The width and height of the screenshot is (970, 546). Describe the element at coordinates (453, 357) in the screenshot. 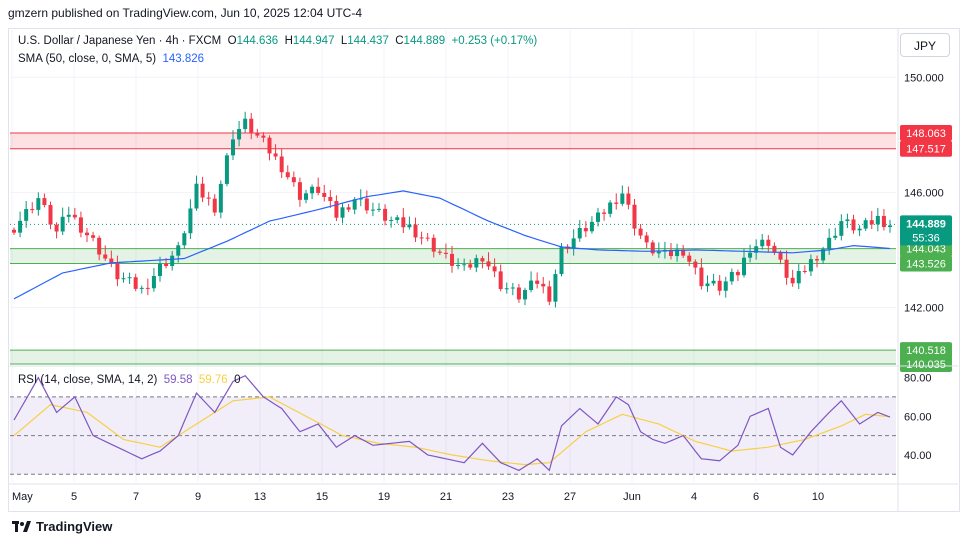

I see `zone-support-lower` at that location.